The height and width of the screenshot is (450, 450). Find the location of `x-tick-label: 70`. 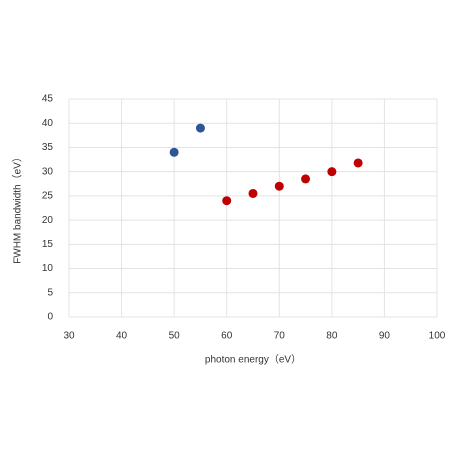

x-tick-label: 70 is located at coordinates (280, 336).